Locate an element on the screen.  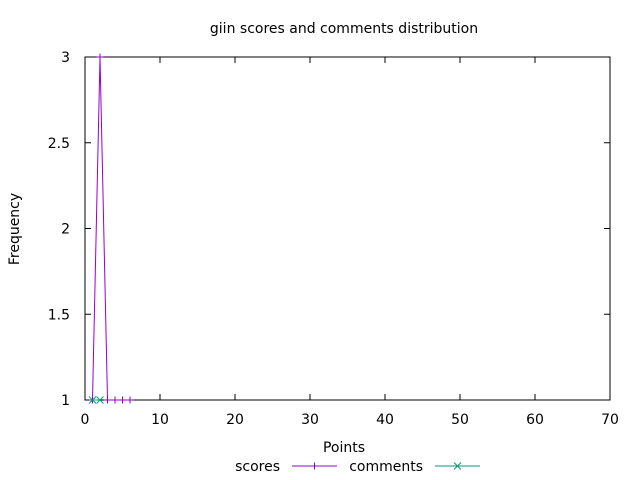
x-tick-label: 30 is located at coordinates (310, 420).